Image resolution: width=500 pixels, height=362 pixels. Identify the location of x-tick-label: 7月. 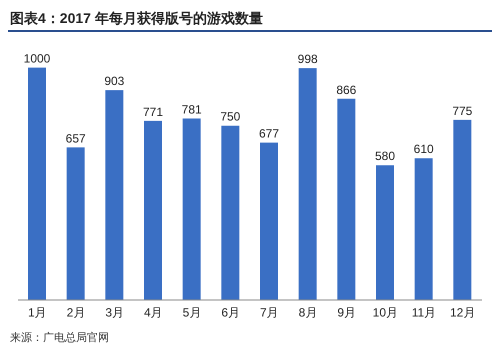
(269, 313).